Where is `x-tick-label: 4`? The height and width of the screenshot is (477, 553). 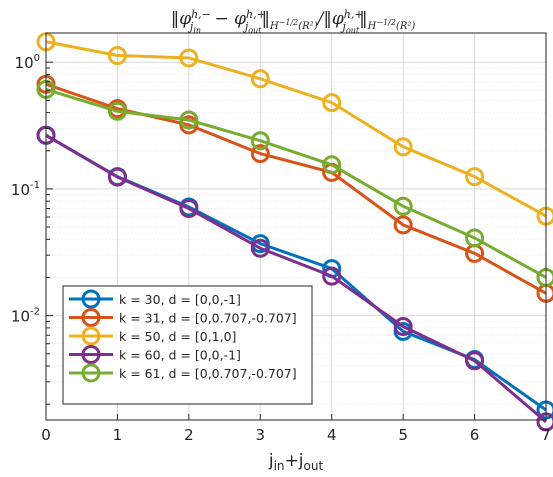
x-tick-label: 4 is located at coordinates (332, 435).